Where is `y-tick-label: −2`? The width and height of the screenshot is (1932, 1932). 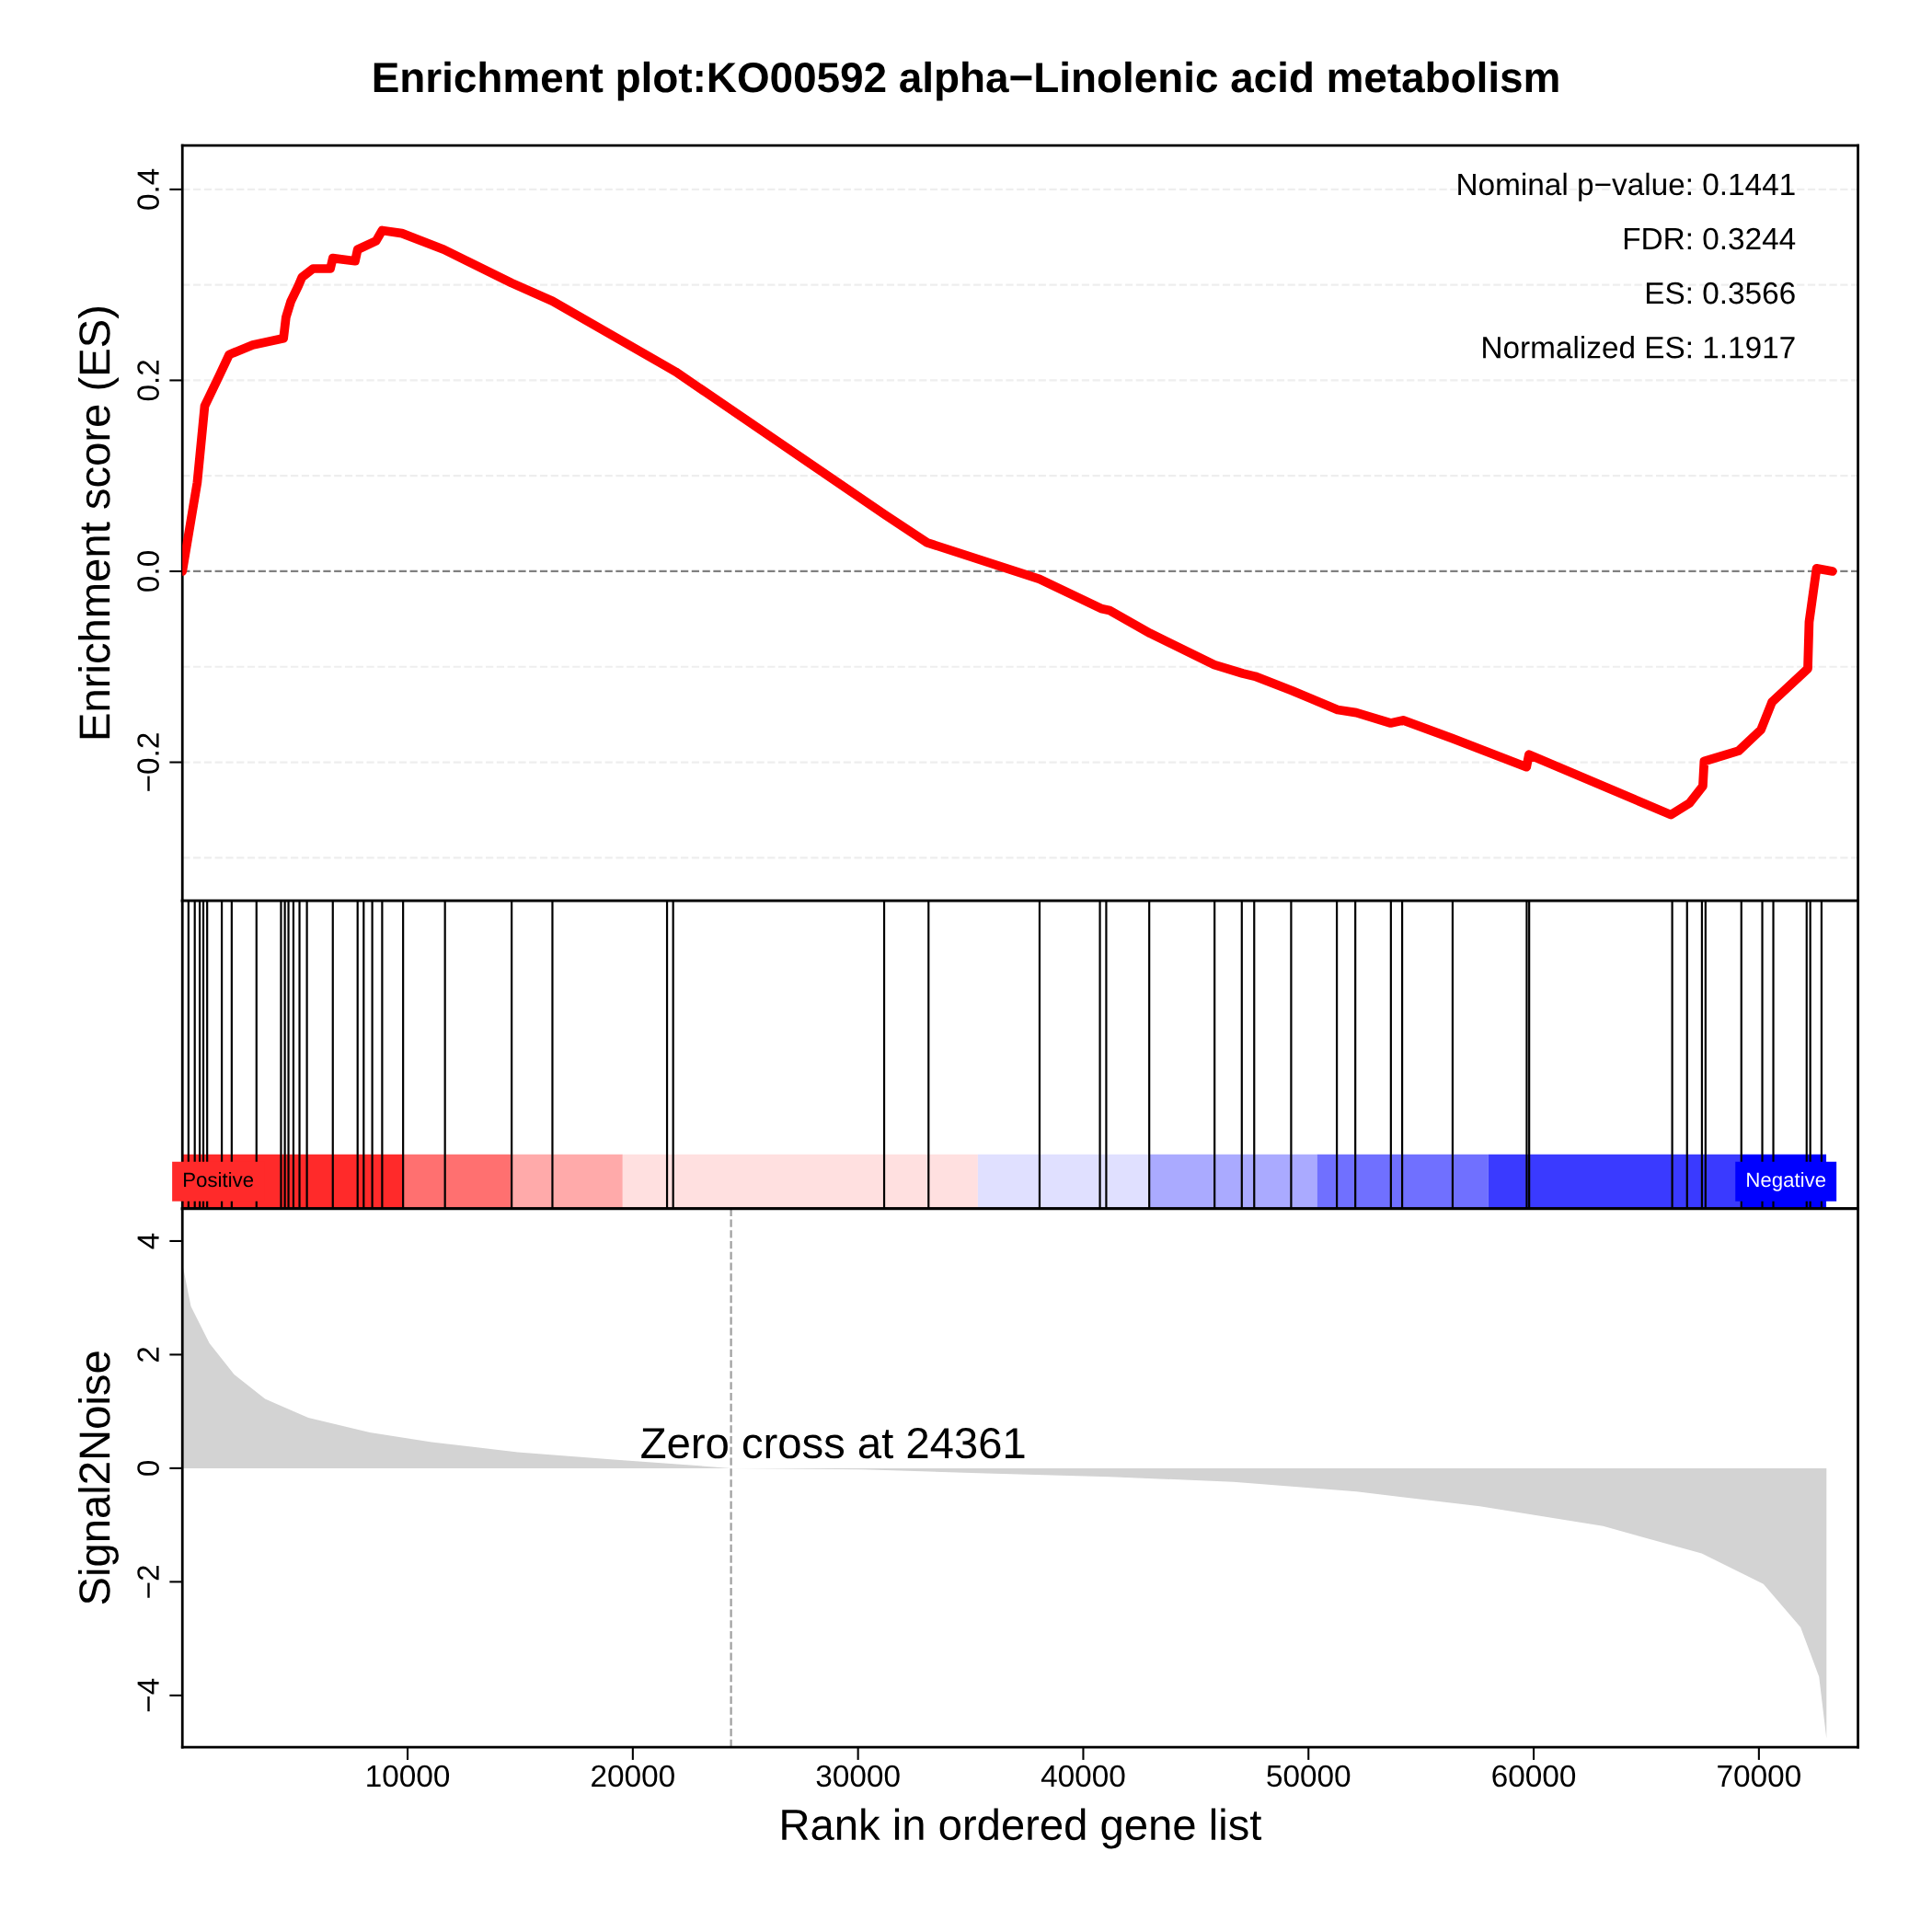
y-tick-label: −2 is located at coordinates (148, 1582).